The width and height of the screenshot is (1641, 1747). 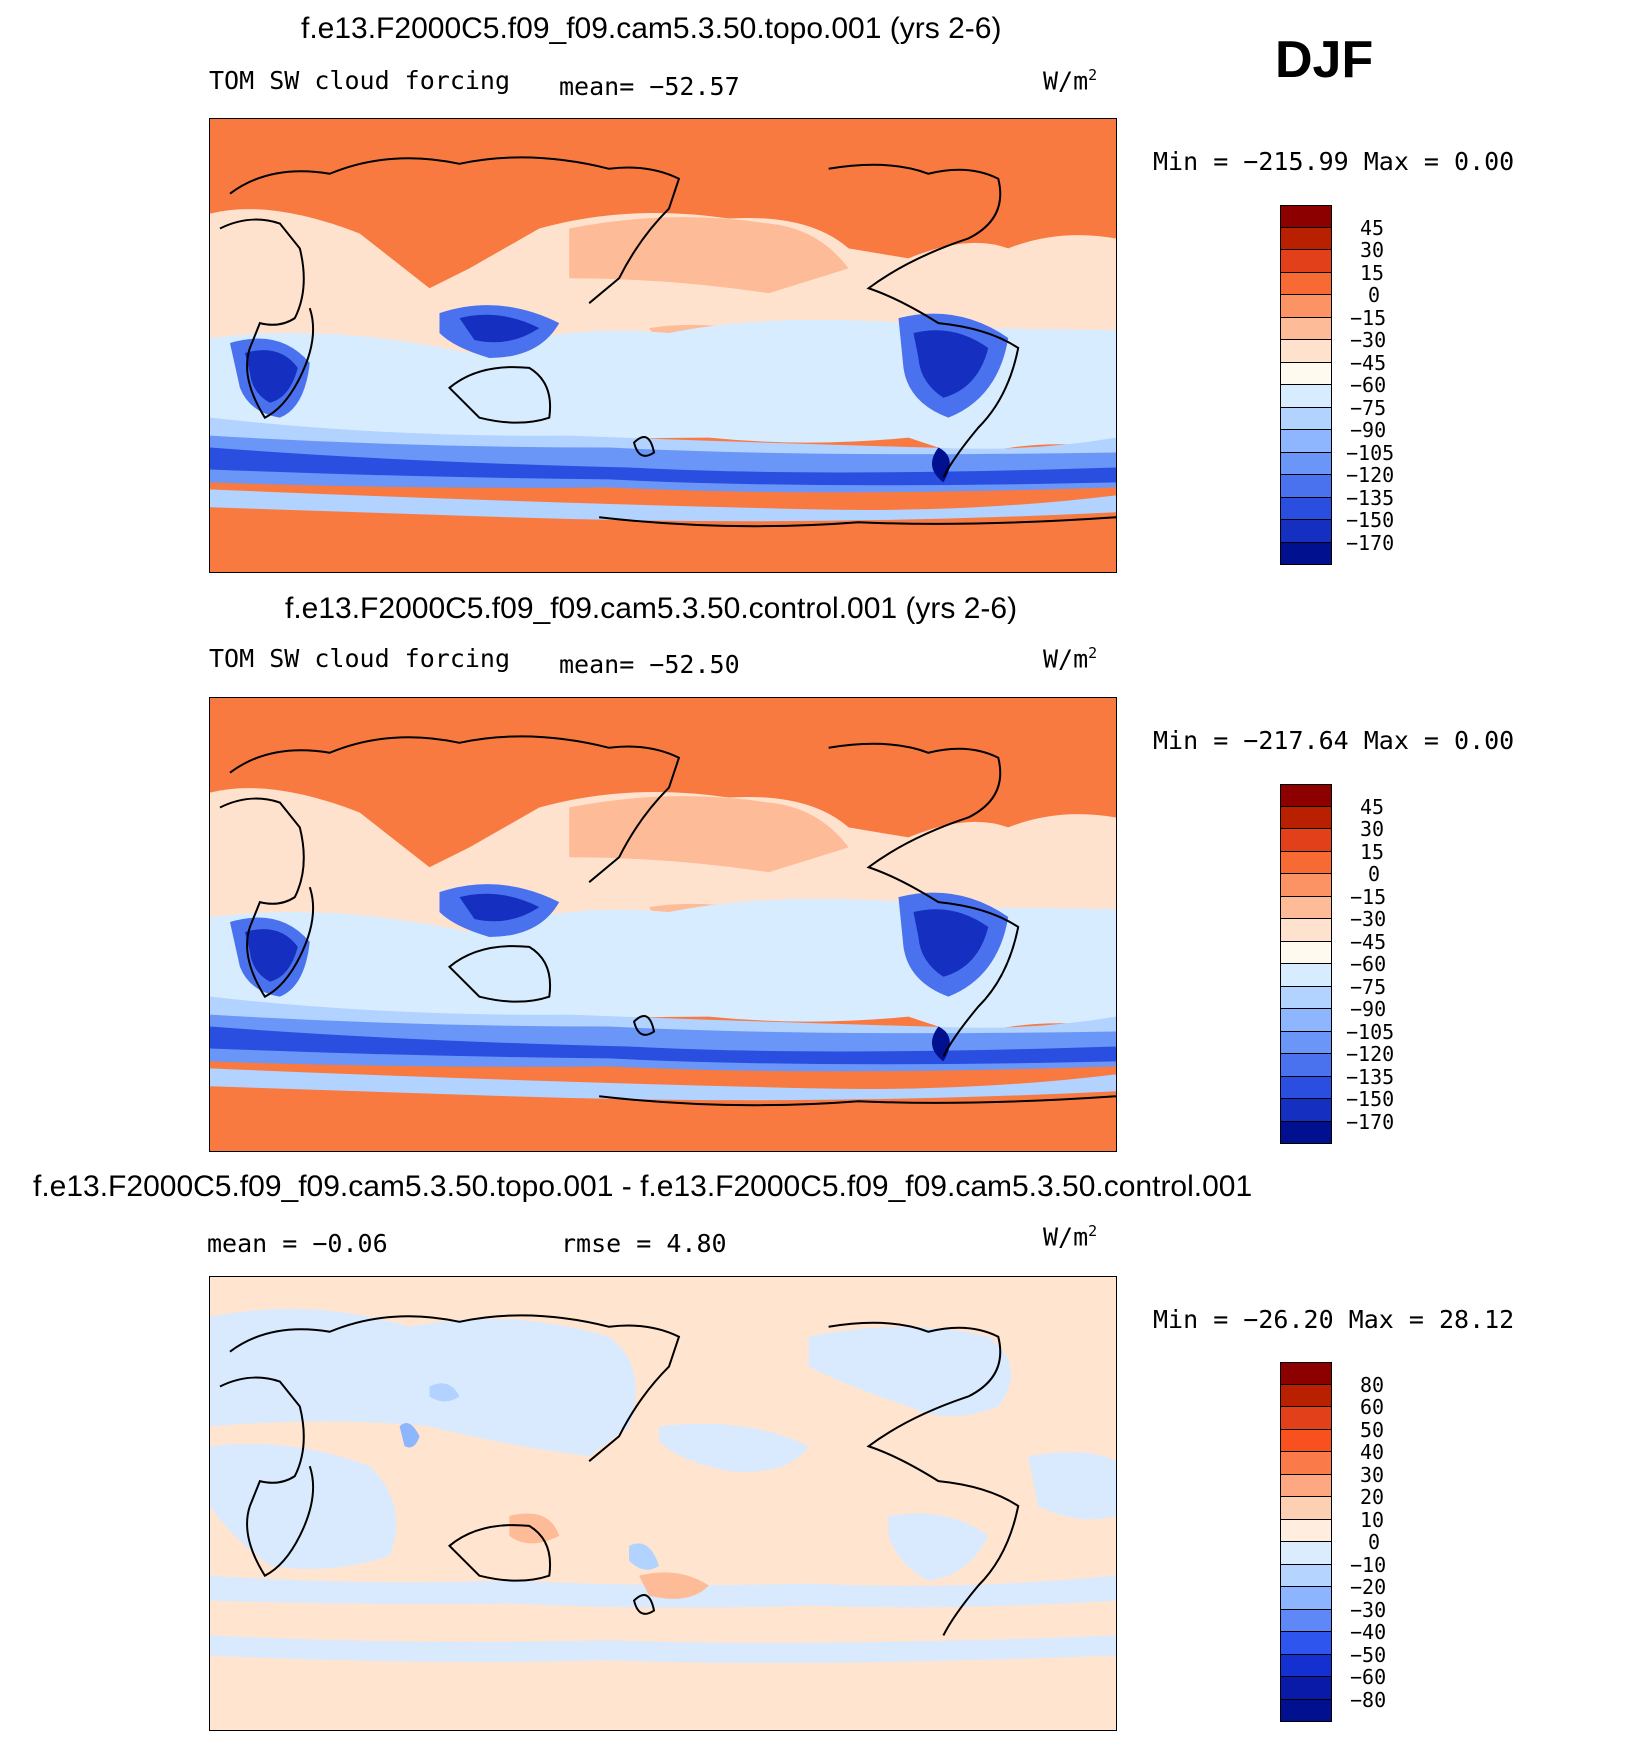 What do you see at coordinates (663, 345) in the screenshot?
I see `panel-1-map` at bounding box center [663, 345].